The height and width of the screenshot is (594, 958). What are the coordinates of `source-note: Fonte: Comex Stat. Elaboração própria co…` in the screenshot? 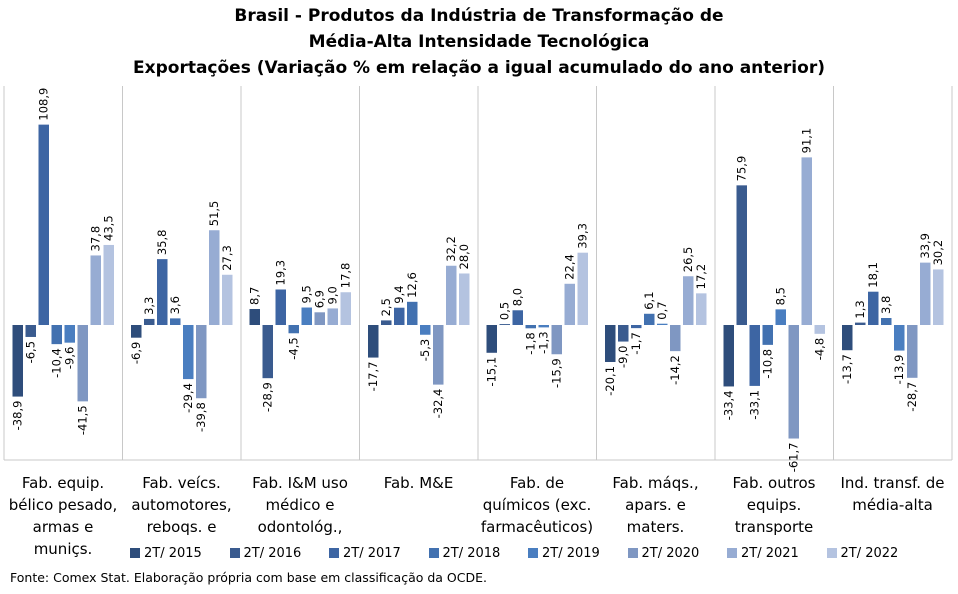 It's located at (248, 577).